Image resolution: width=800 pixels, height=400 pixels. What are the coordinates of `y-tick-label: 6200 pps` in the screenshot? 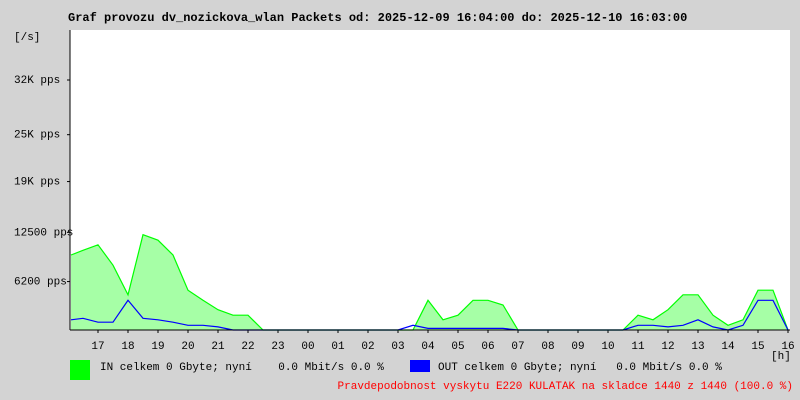 It's located at (40, 282).